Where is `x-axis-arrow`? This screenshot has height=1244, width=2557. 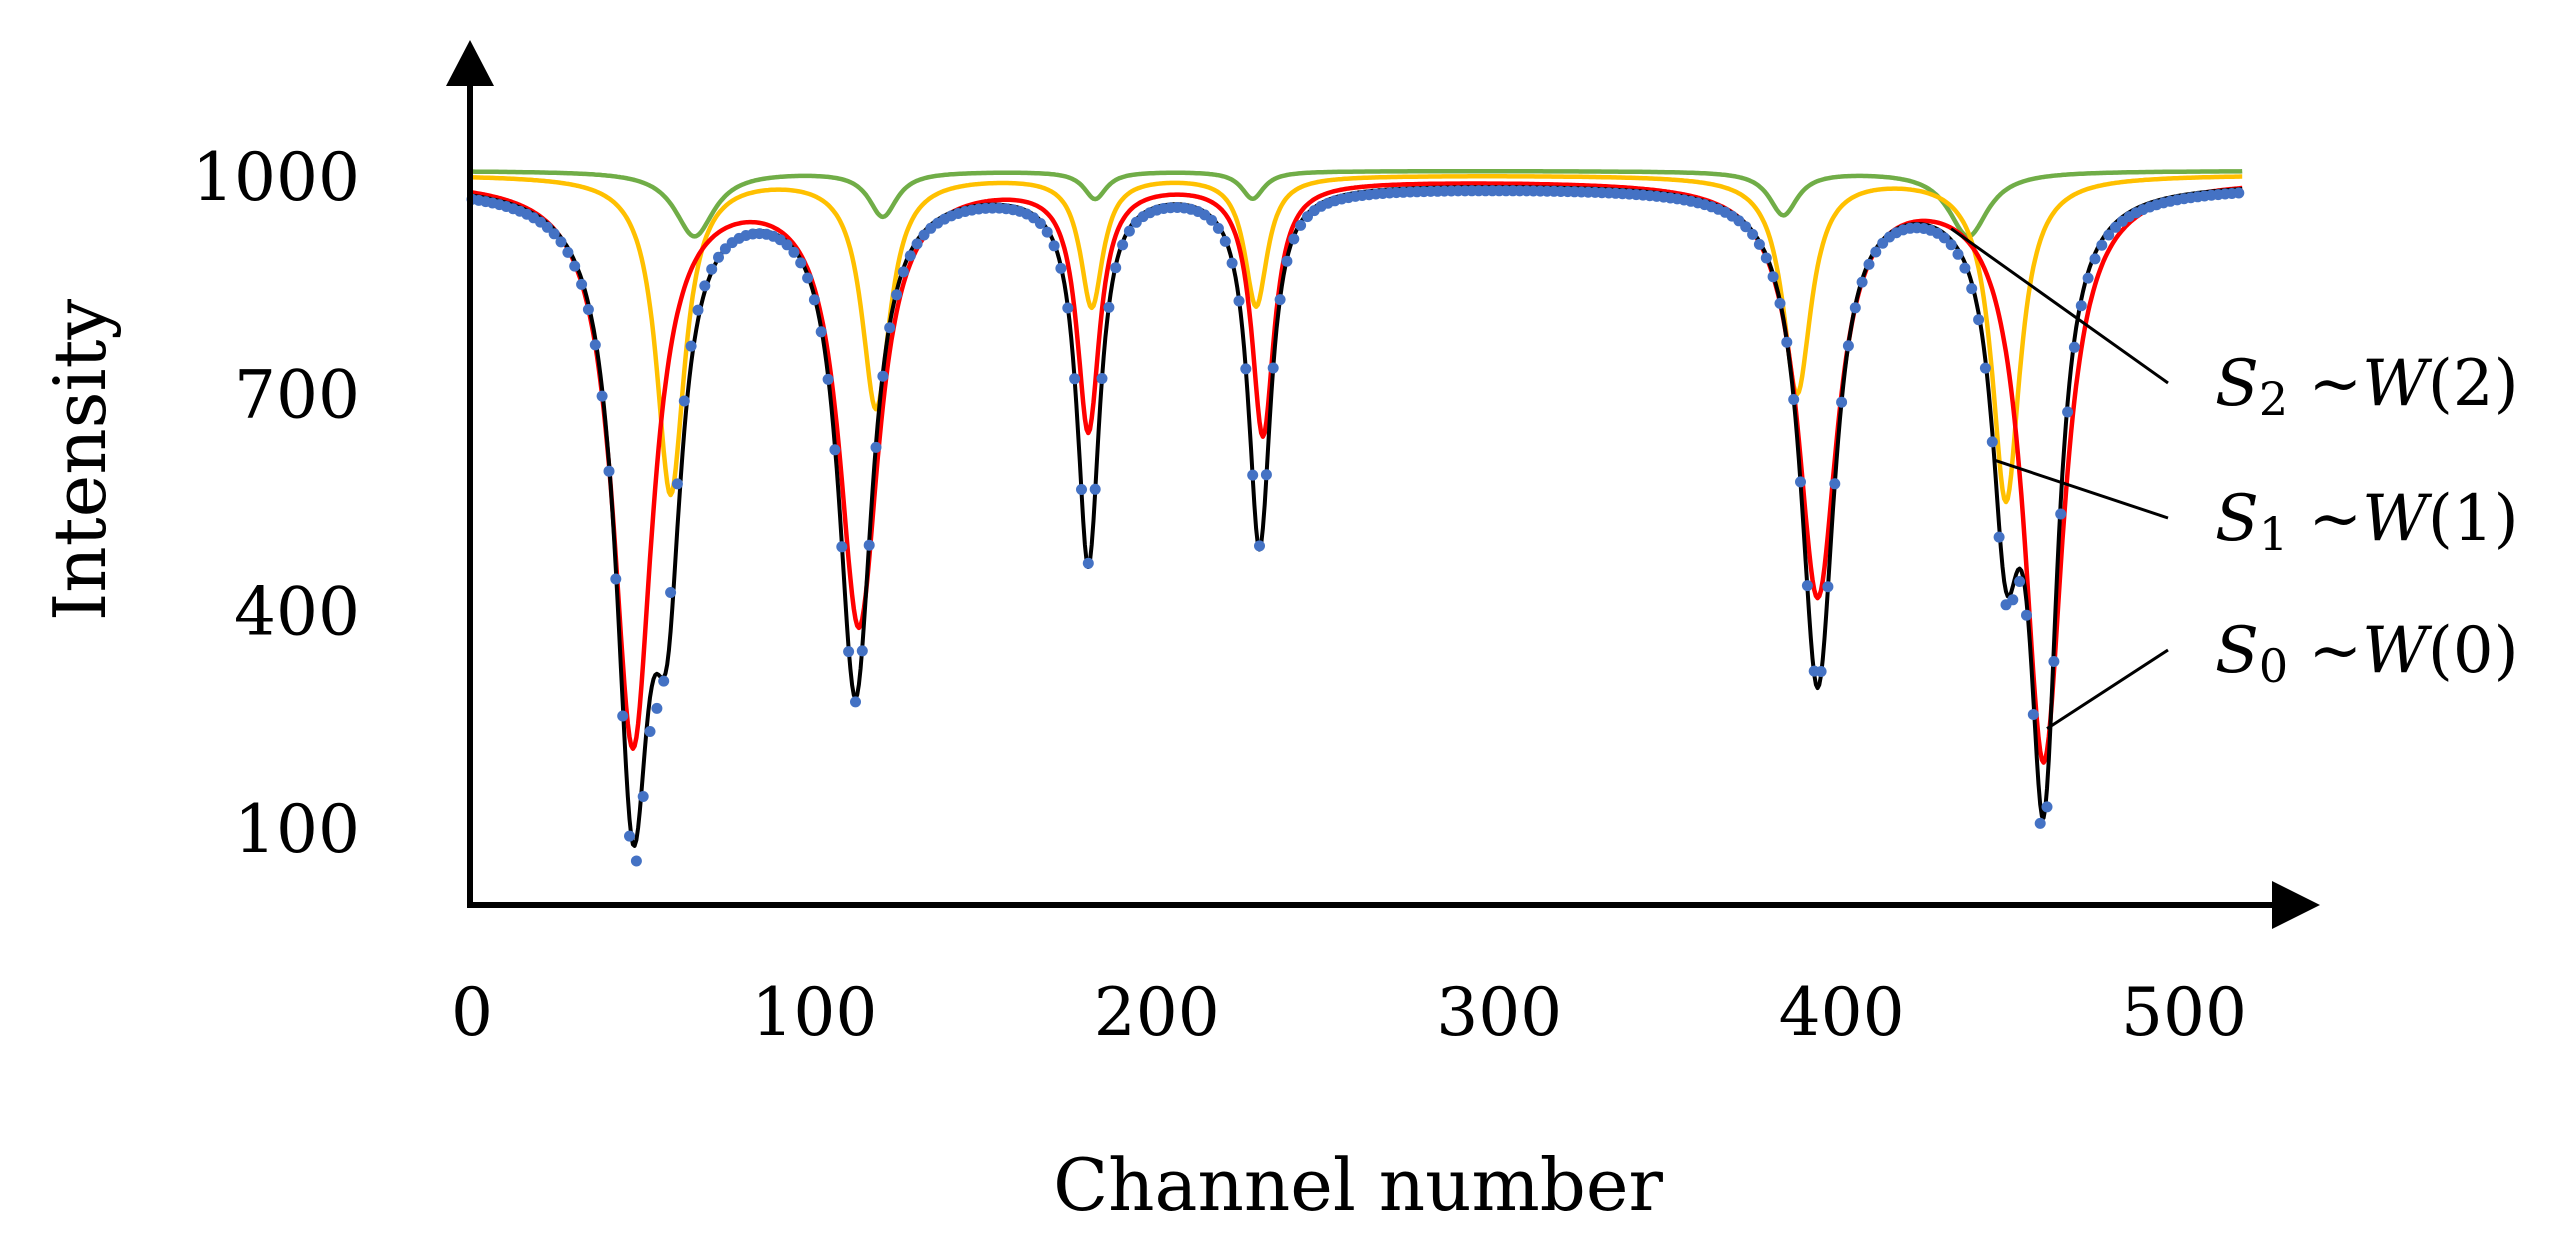
x-axis-arrow is located at coordinates (2296, 905).